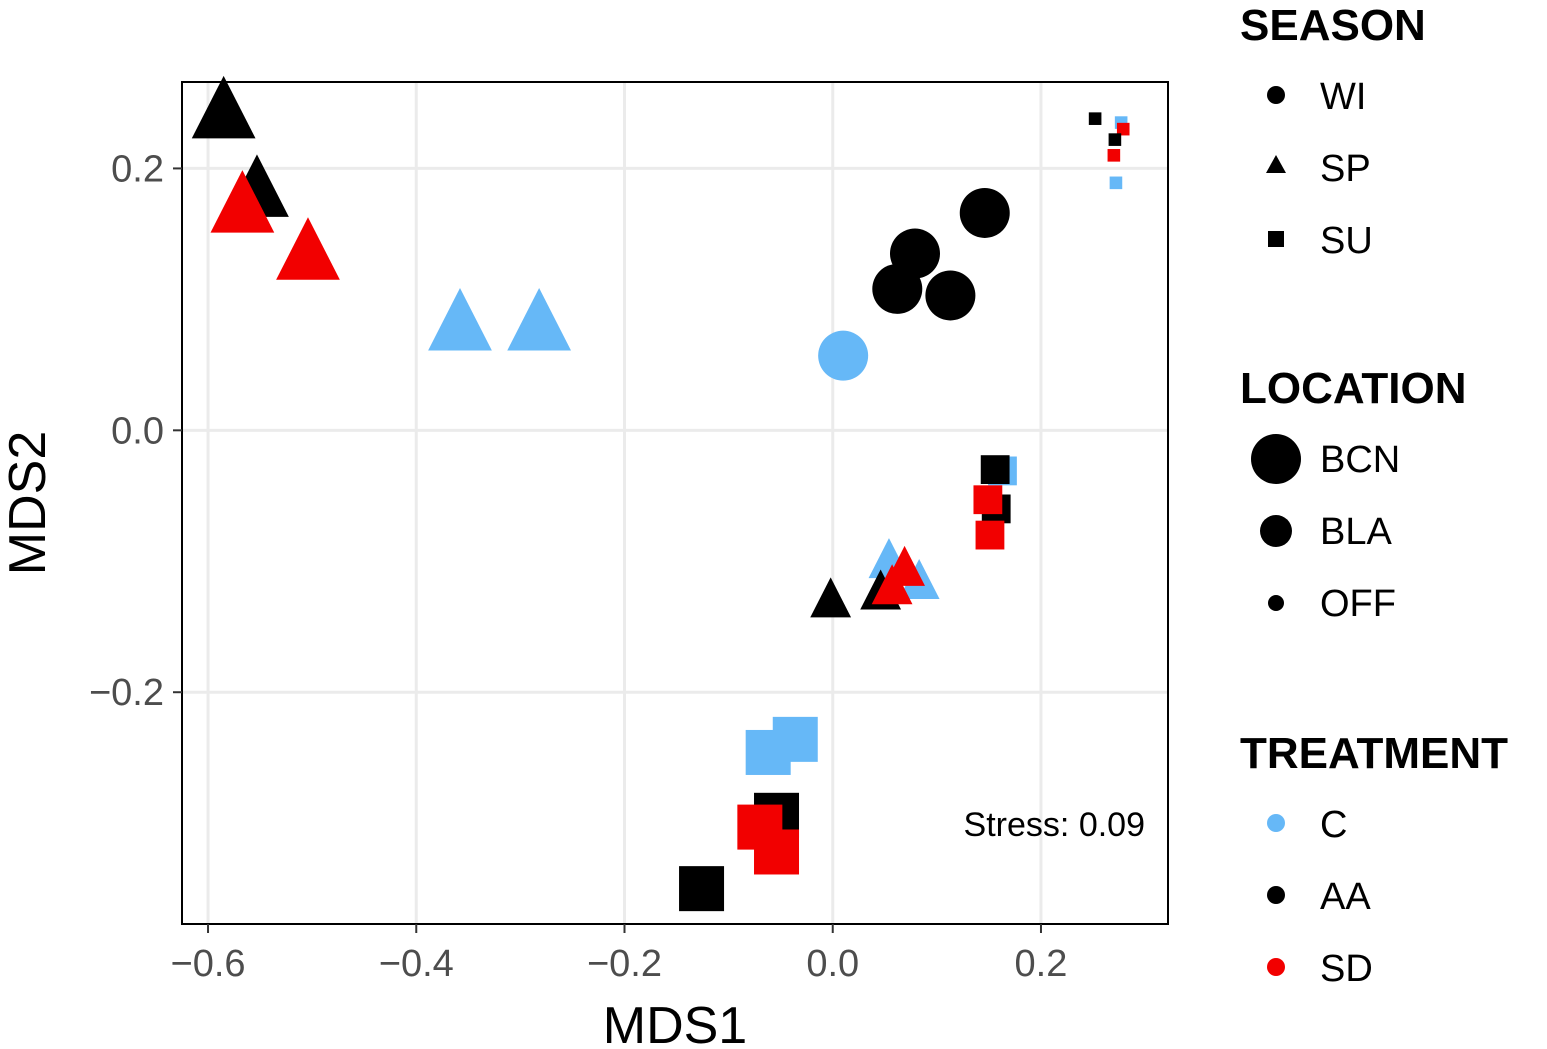 Image resolution: width=1547 pixels, height=1049 pixels. I want to click on x-tick-label: −0.2, so click(624, 964).